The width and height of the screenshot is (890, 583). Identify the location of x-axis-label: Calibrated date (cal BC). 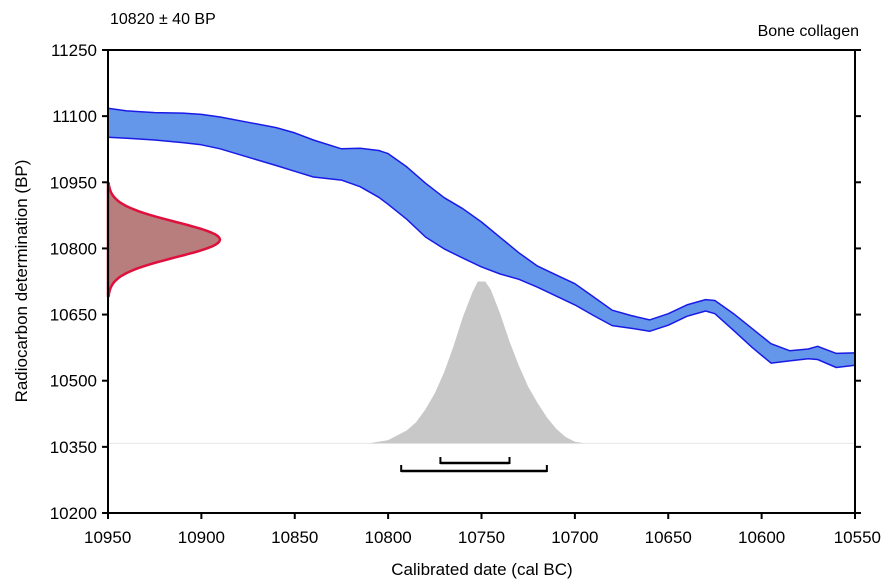
(481, 569).